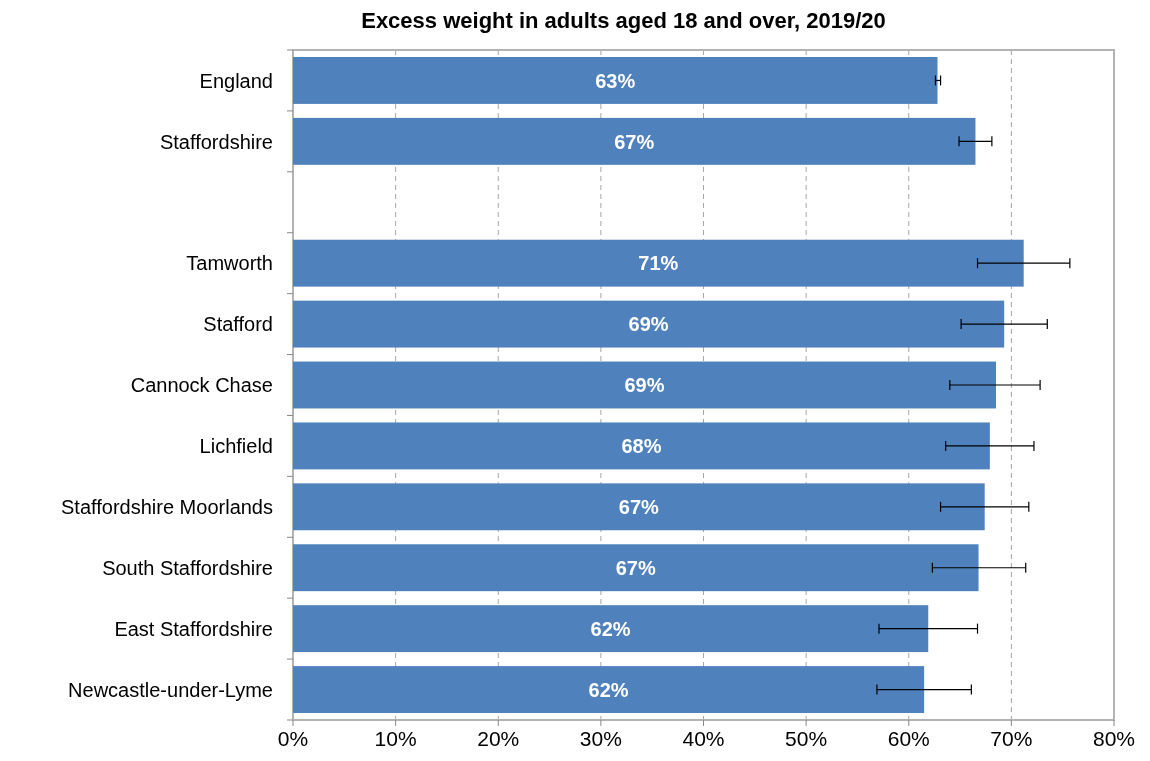  What do you see at coordinates (1011, 738) in the screenshot?
I see `x-tick-label: 70%` at bounding box center [1011, 738].